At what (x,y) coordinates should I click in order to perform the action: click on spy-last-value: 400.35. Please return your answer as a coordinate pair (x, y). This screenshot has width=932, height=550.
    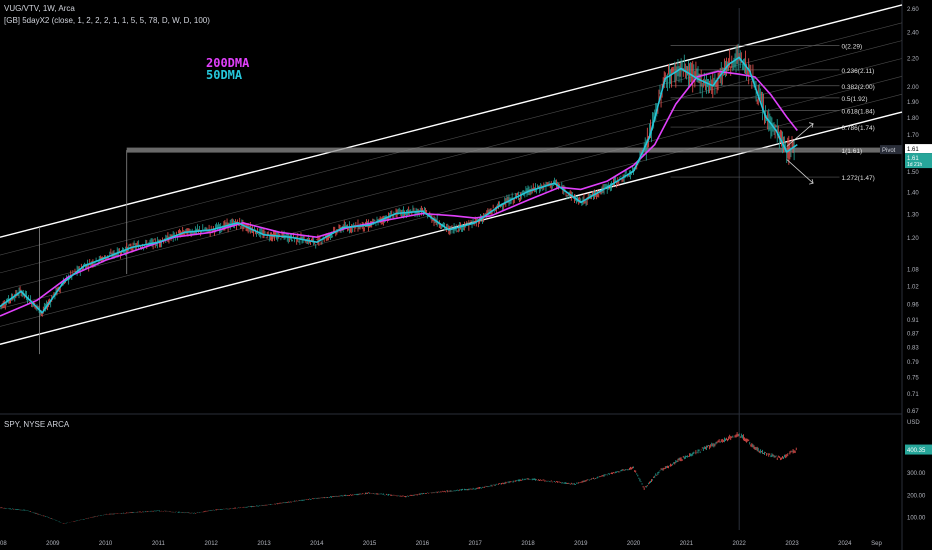
    Looking at the image, I should click on (916, 451).